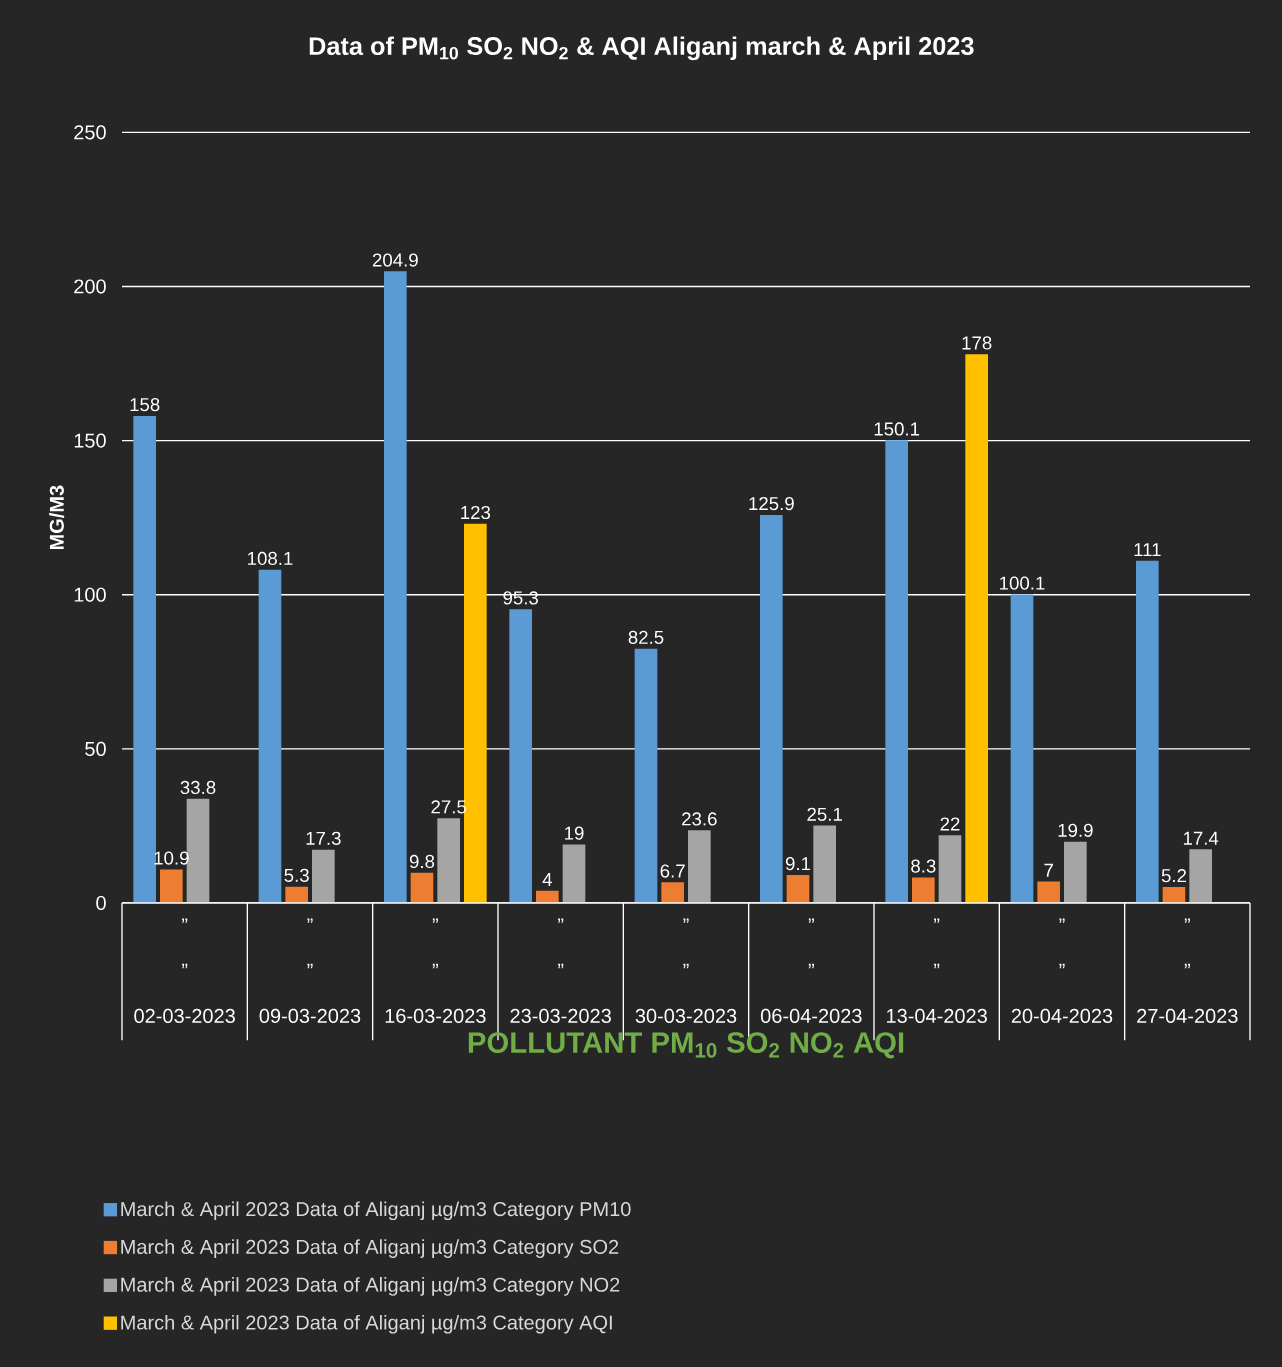 The height and width of the screenshot is (1367, 1282). Describe the element at coordinates (422, 861) in the screenshot. I see `data-label: 9.8` at that location.